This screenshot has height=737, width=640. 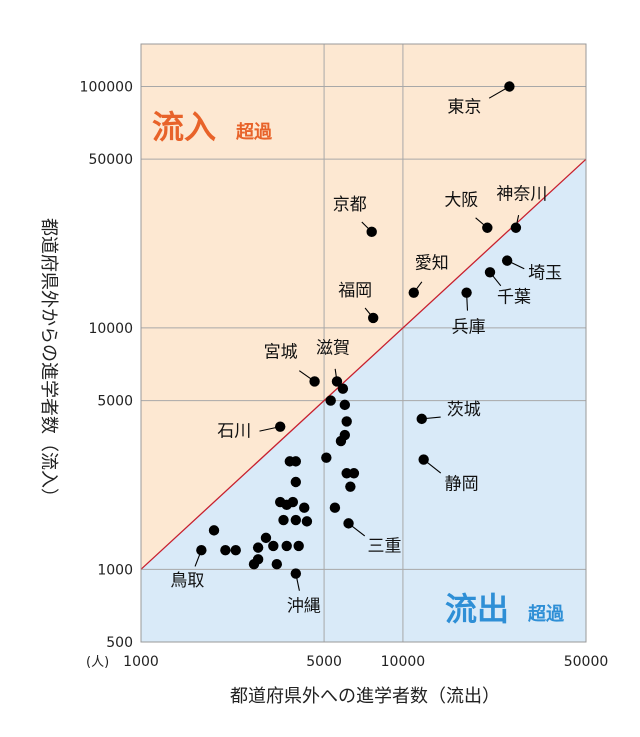 I want to click on x-tick-label: 5000, so click(x=324, y=662).